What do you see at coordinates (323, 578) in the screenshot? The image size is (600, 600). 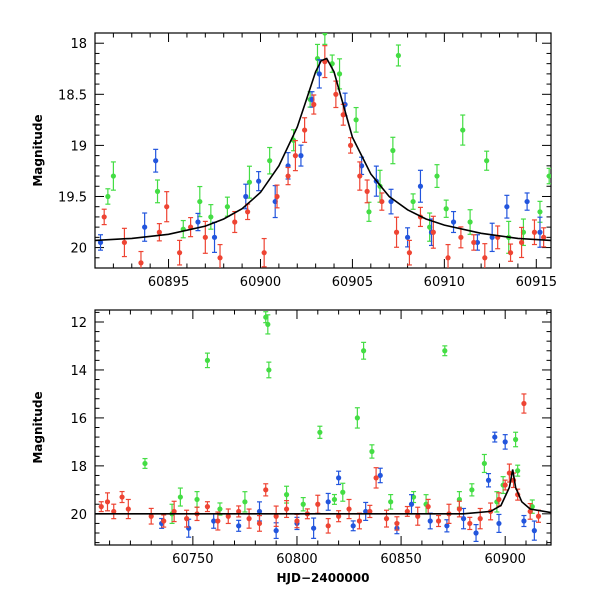 I see `x-axis-title: HJD−2400000` at bounding box center [323, 578].